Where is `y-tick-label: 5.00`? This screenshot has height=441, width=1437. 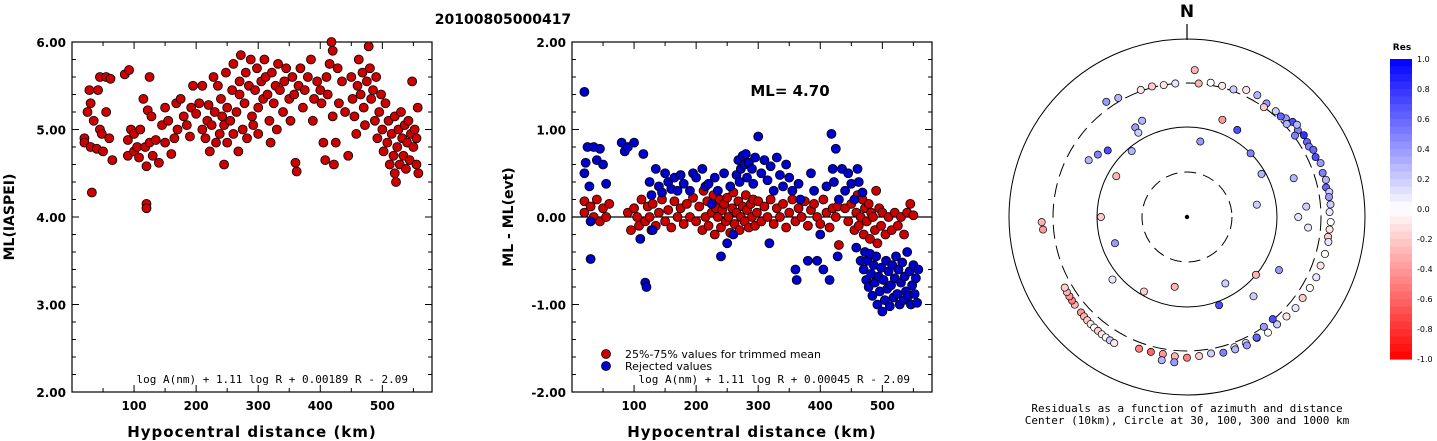 y-tick-label: 5.00 is located at coordinates (51, 131).